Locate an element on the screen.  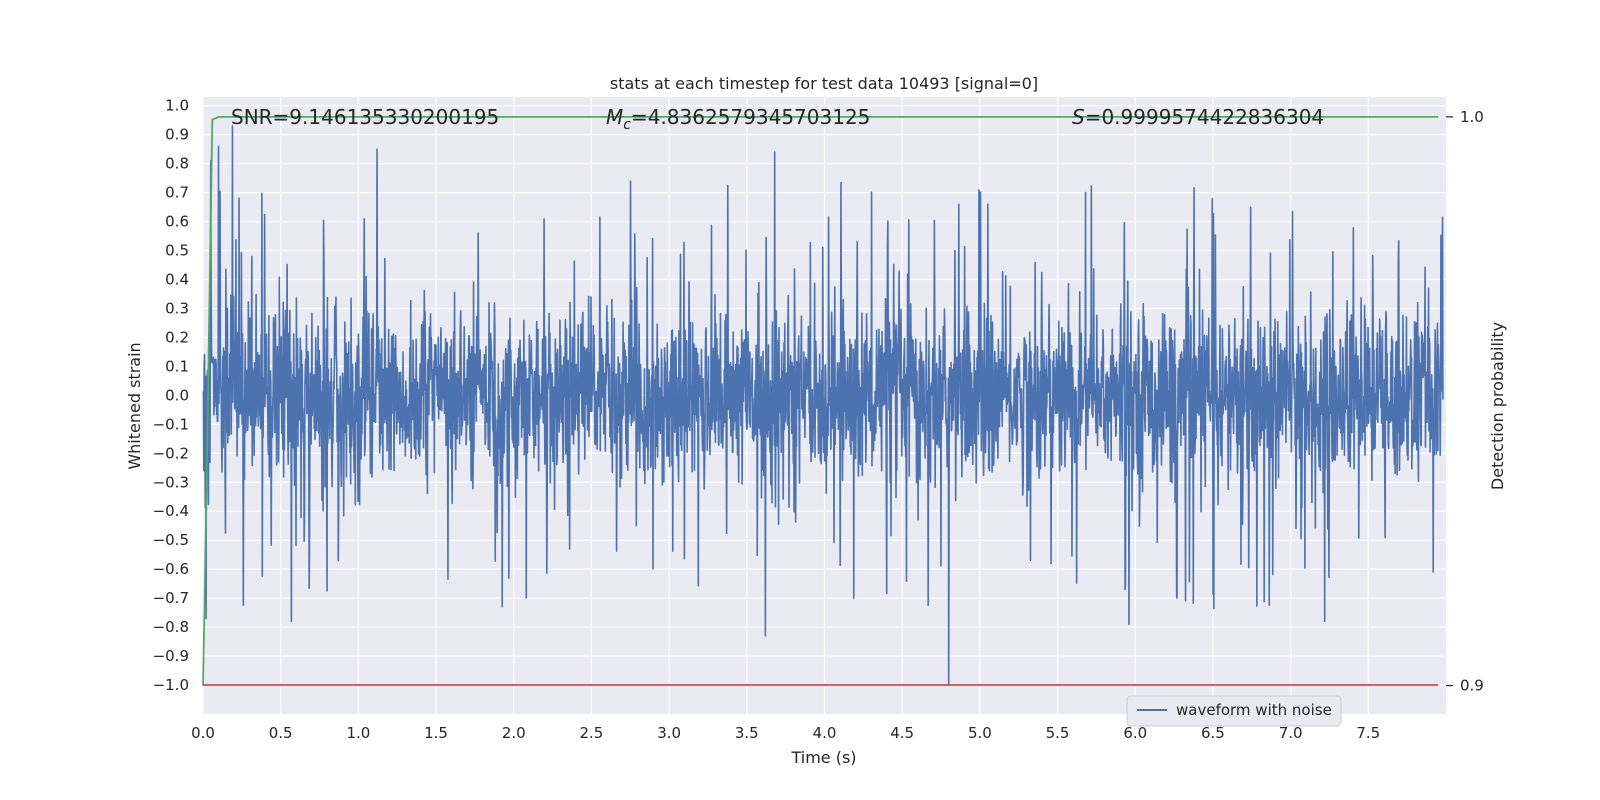
legend-entry-waveform: waveform with noise is located at coordinates (1254, 710).